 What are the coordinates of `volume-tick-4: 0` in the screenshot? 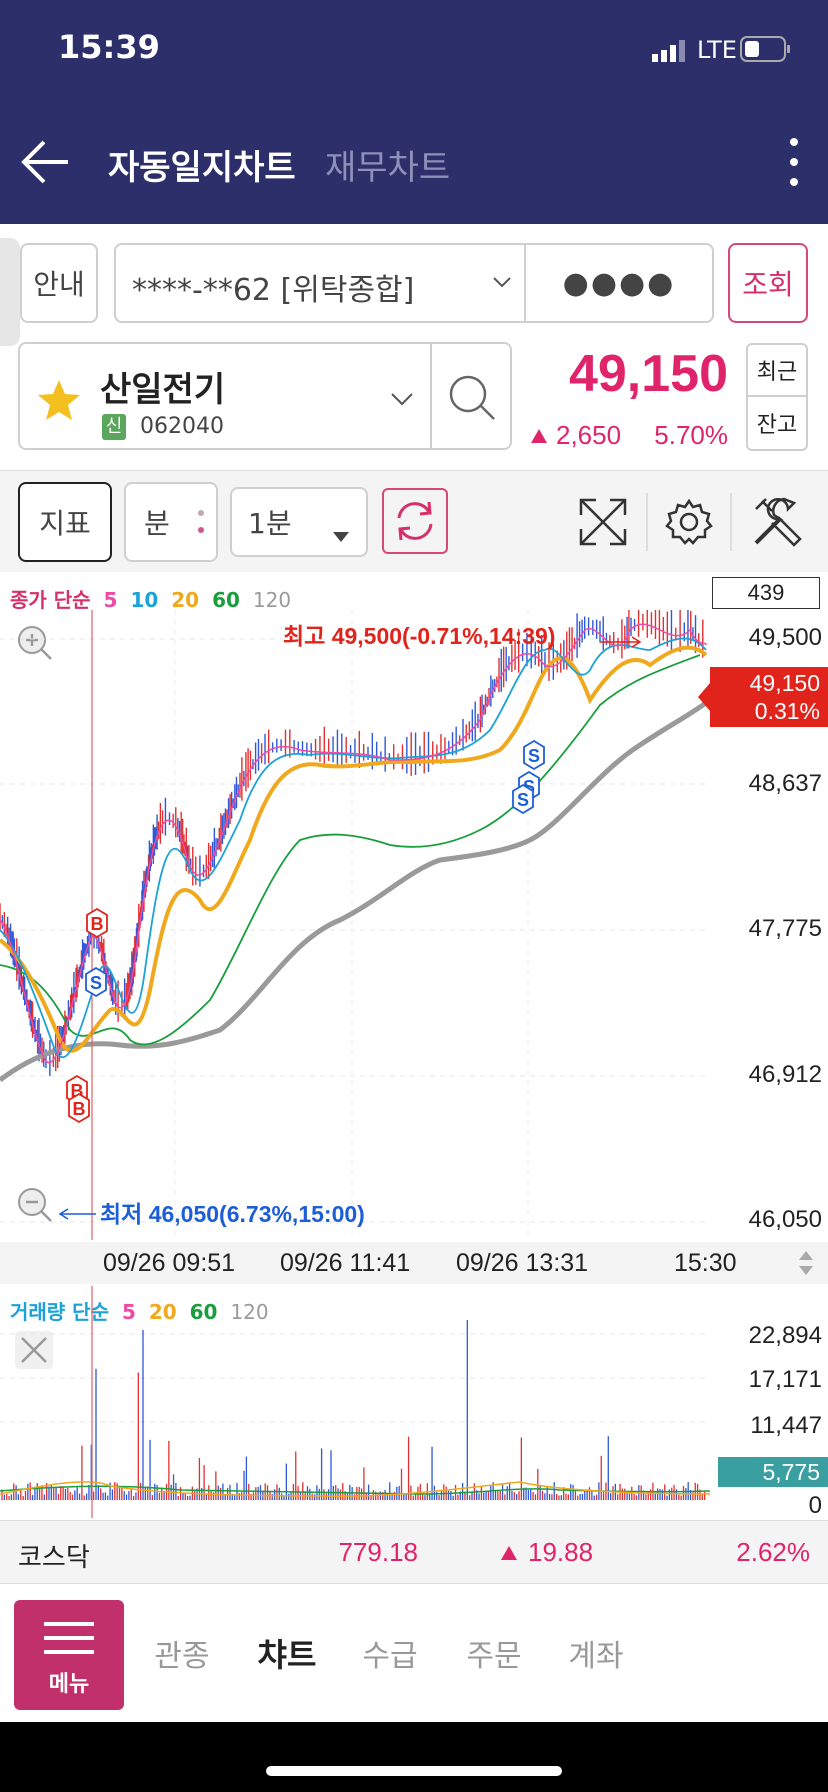 It's located at (815, 1505).